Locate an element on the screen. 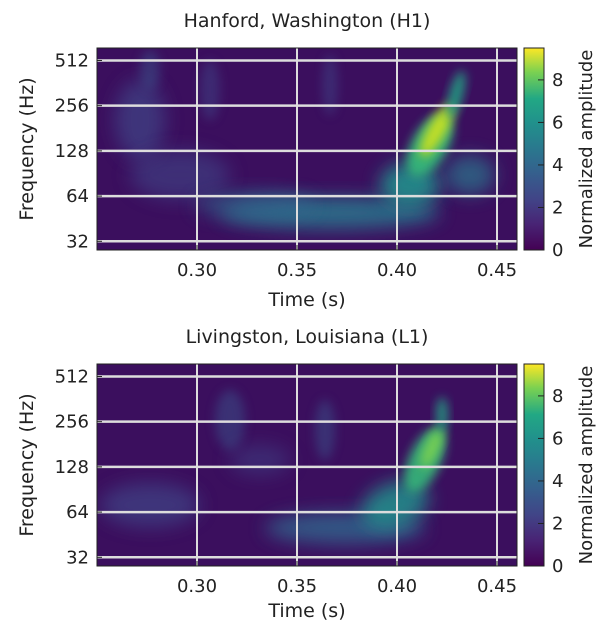  heatmap-body is located at coordinates (274, 467).